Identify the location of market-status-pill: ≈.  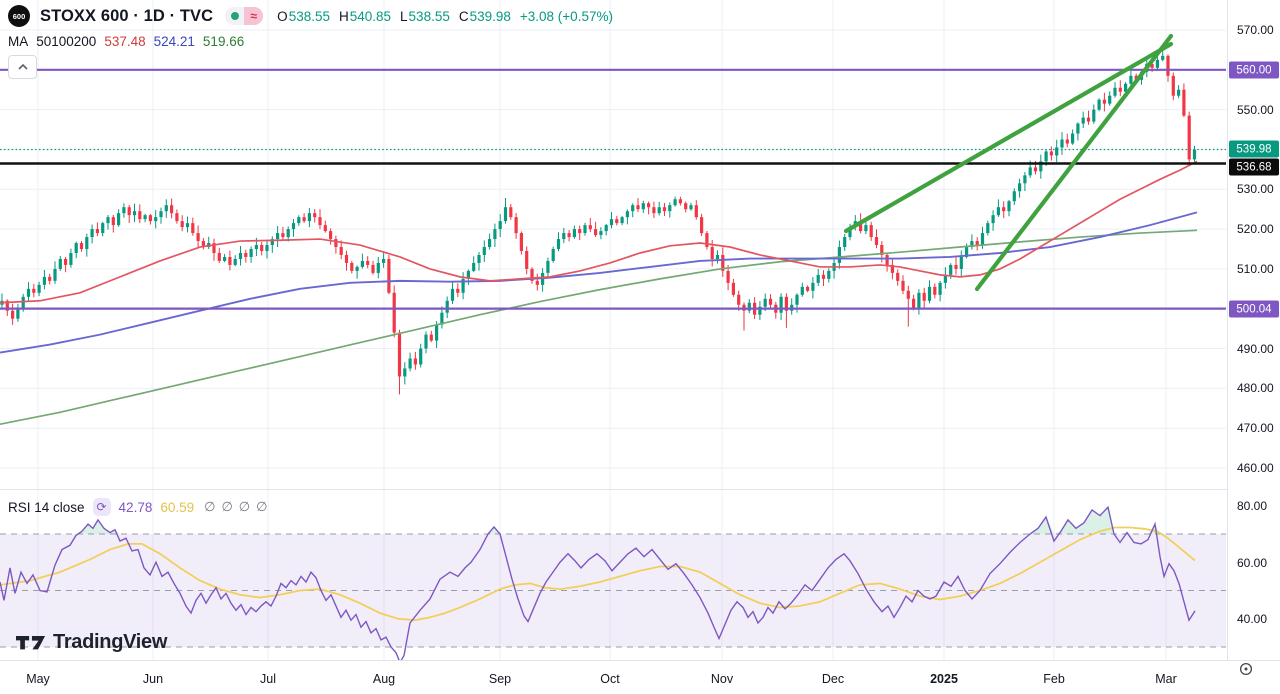
(244, 16).